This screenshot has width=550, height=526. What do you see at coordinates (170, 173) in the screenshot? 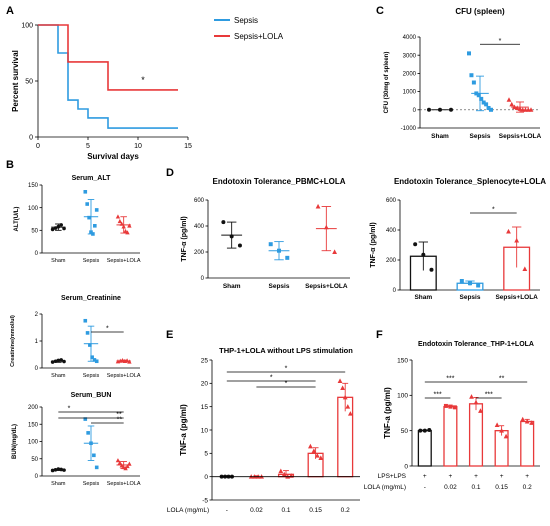
I see `panel-label-d: D` at bounding box center [170, 173].